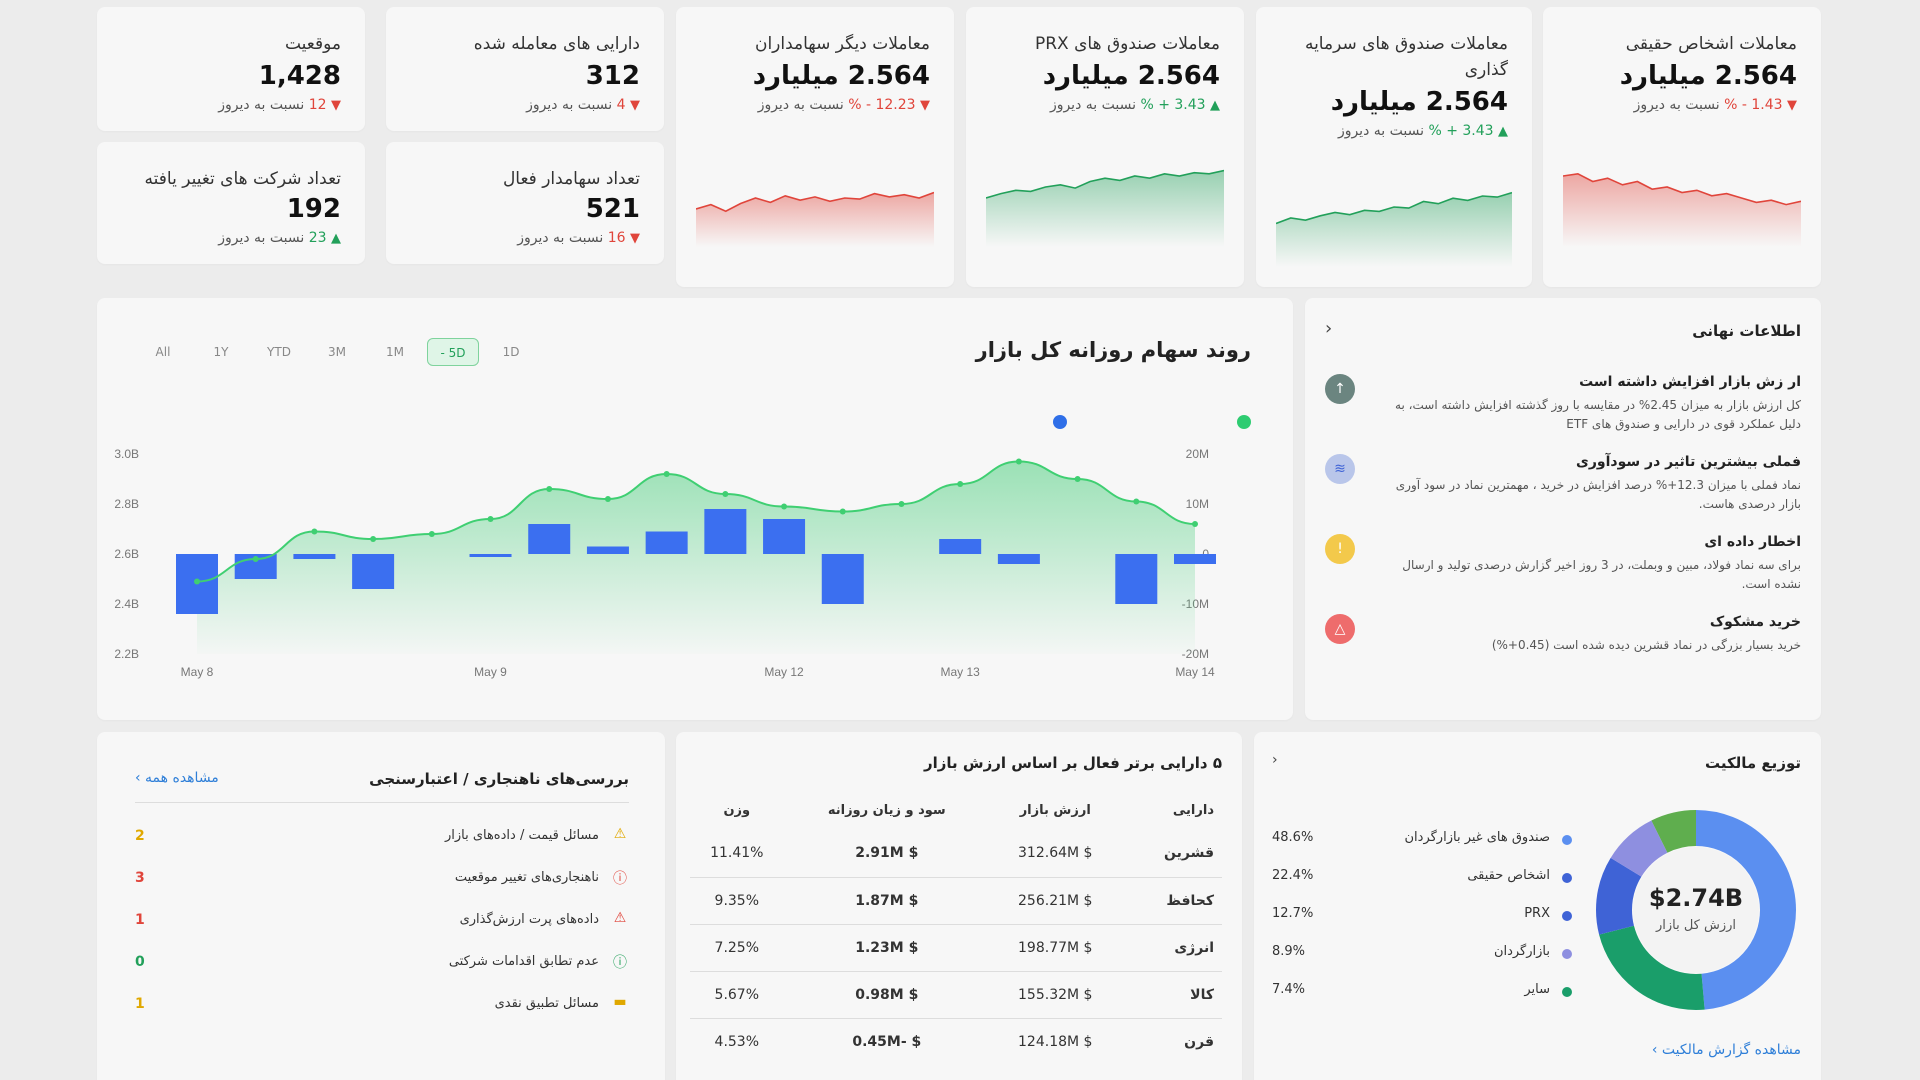  What do you see at coordinates (279, 352) in the screenshot?
I see `range-ytd: YTD` at bounding box center [279, 352].